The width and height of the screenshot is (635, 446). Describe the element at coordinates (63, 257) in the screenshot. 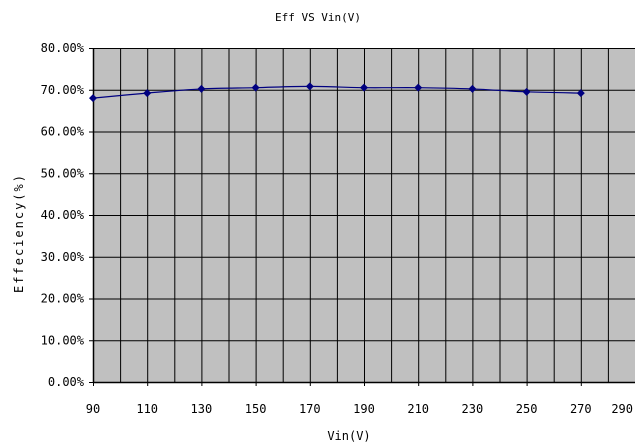

I see `y-tick-label: 30.00%` at that location.